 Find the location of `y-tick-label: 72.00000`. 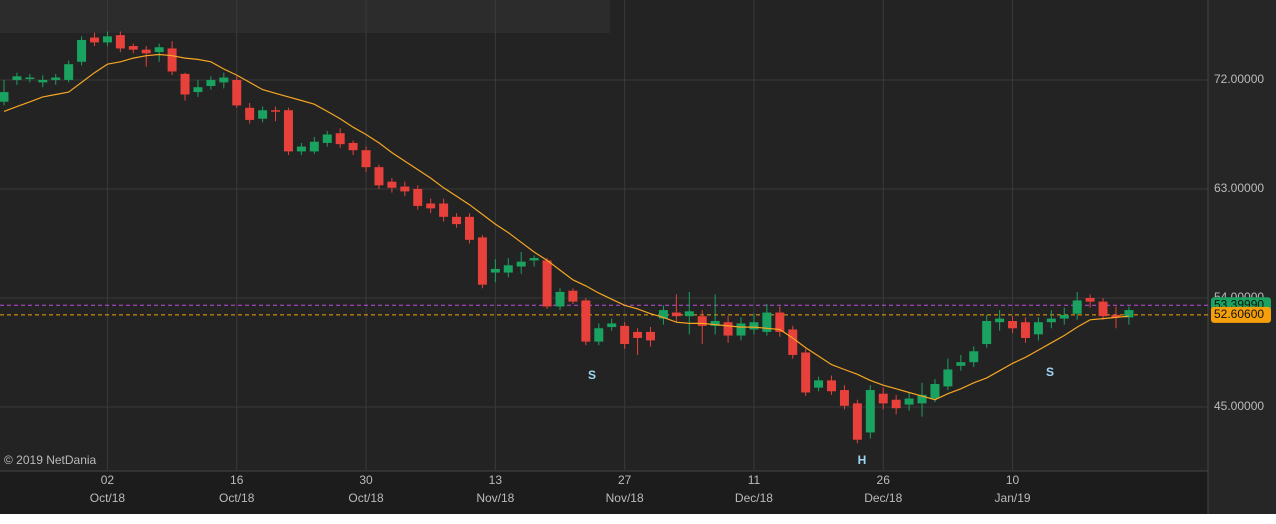

y-tick-label: 72.00000 is located at coordinates (1239, 79).